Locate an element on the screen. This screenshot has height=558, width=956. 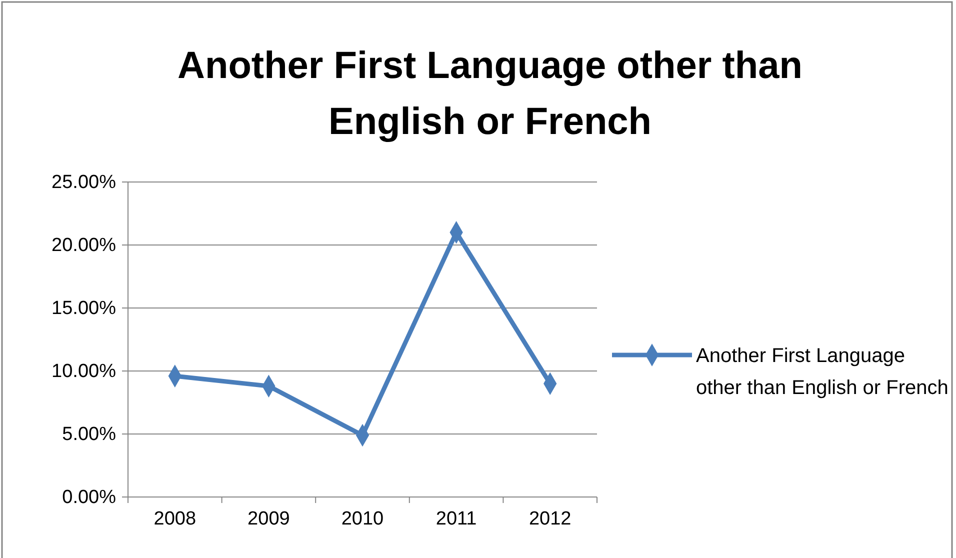
x-tick-label: 2011 is located at coordinates (456, 519).